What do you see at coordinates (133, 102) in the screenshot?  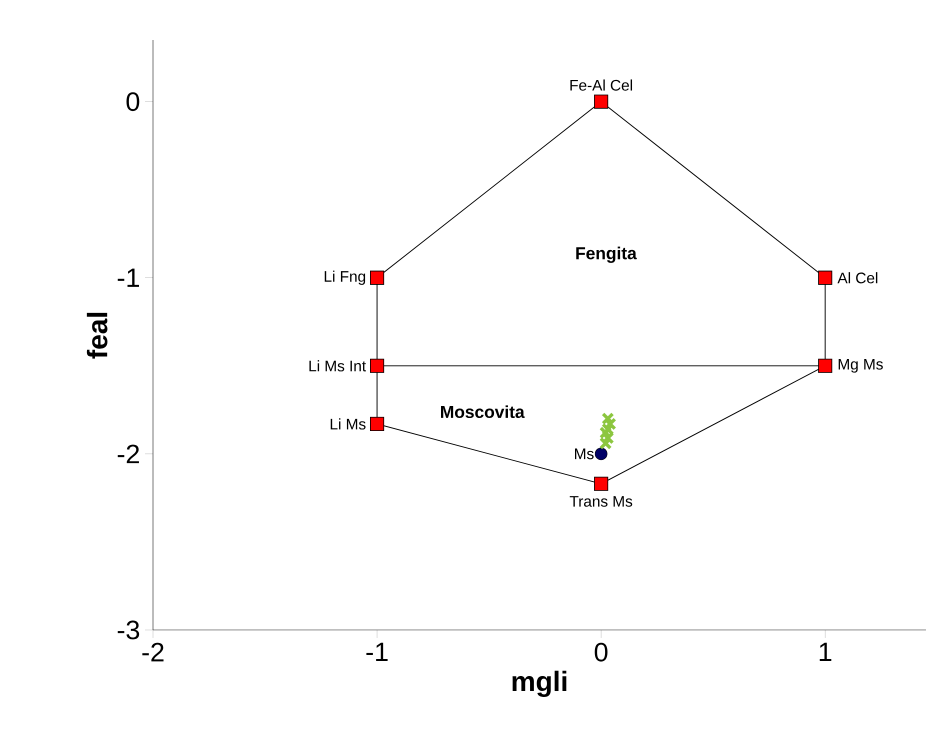 I see `y-tick-label: 0` at bounding box center [133, 102].